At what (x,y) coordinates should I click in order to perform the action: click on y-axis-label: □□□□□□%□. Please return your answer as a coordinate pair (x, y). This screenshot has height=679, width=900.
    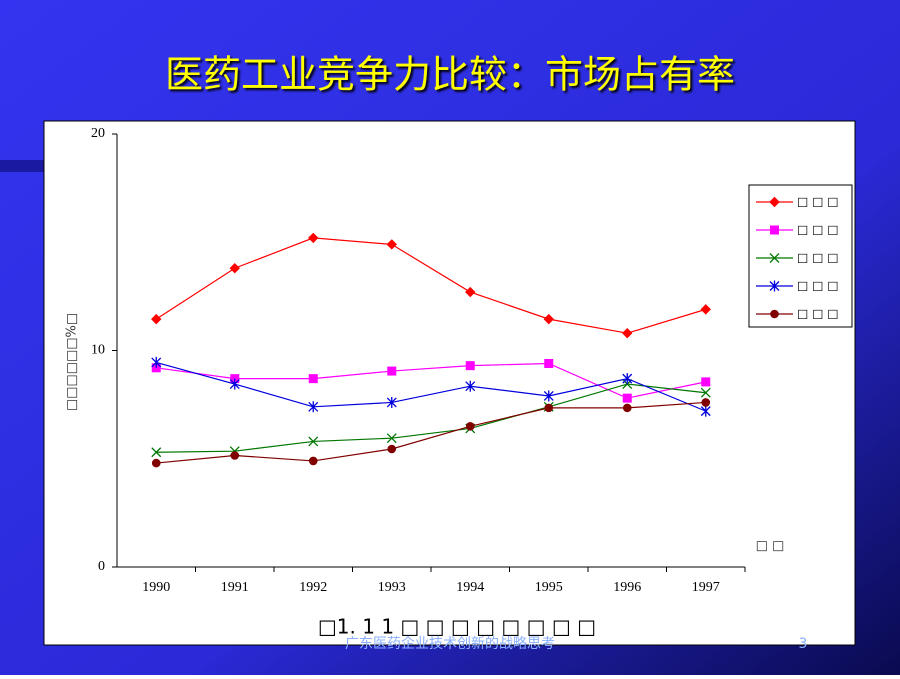
    Looking at the image, I should click on (72, 362).